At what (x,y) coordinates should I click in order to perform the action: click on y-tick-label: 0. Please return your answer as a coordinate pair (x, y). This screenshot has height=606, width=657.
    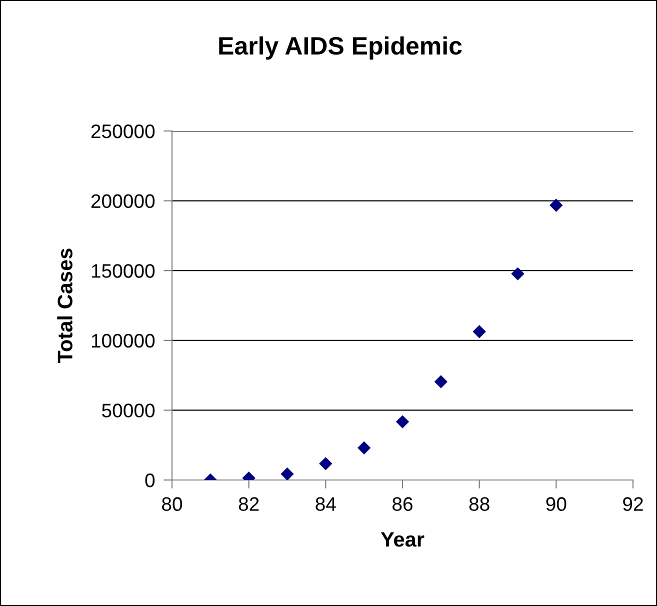
    Looking at the image, I should click on (150, 480).